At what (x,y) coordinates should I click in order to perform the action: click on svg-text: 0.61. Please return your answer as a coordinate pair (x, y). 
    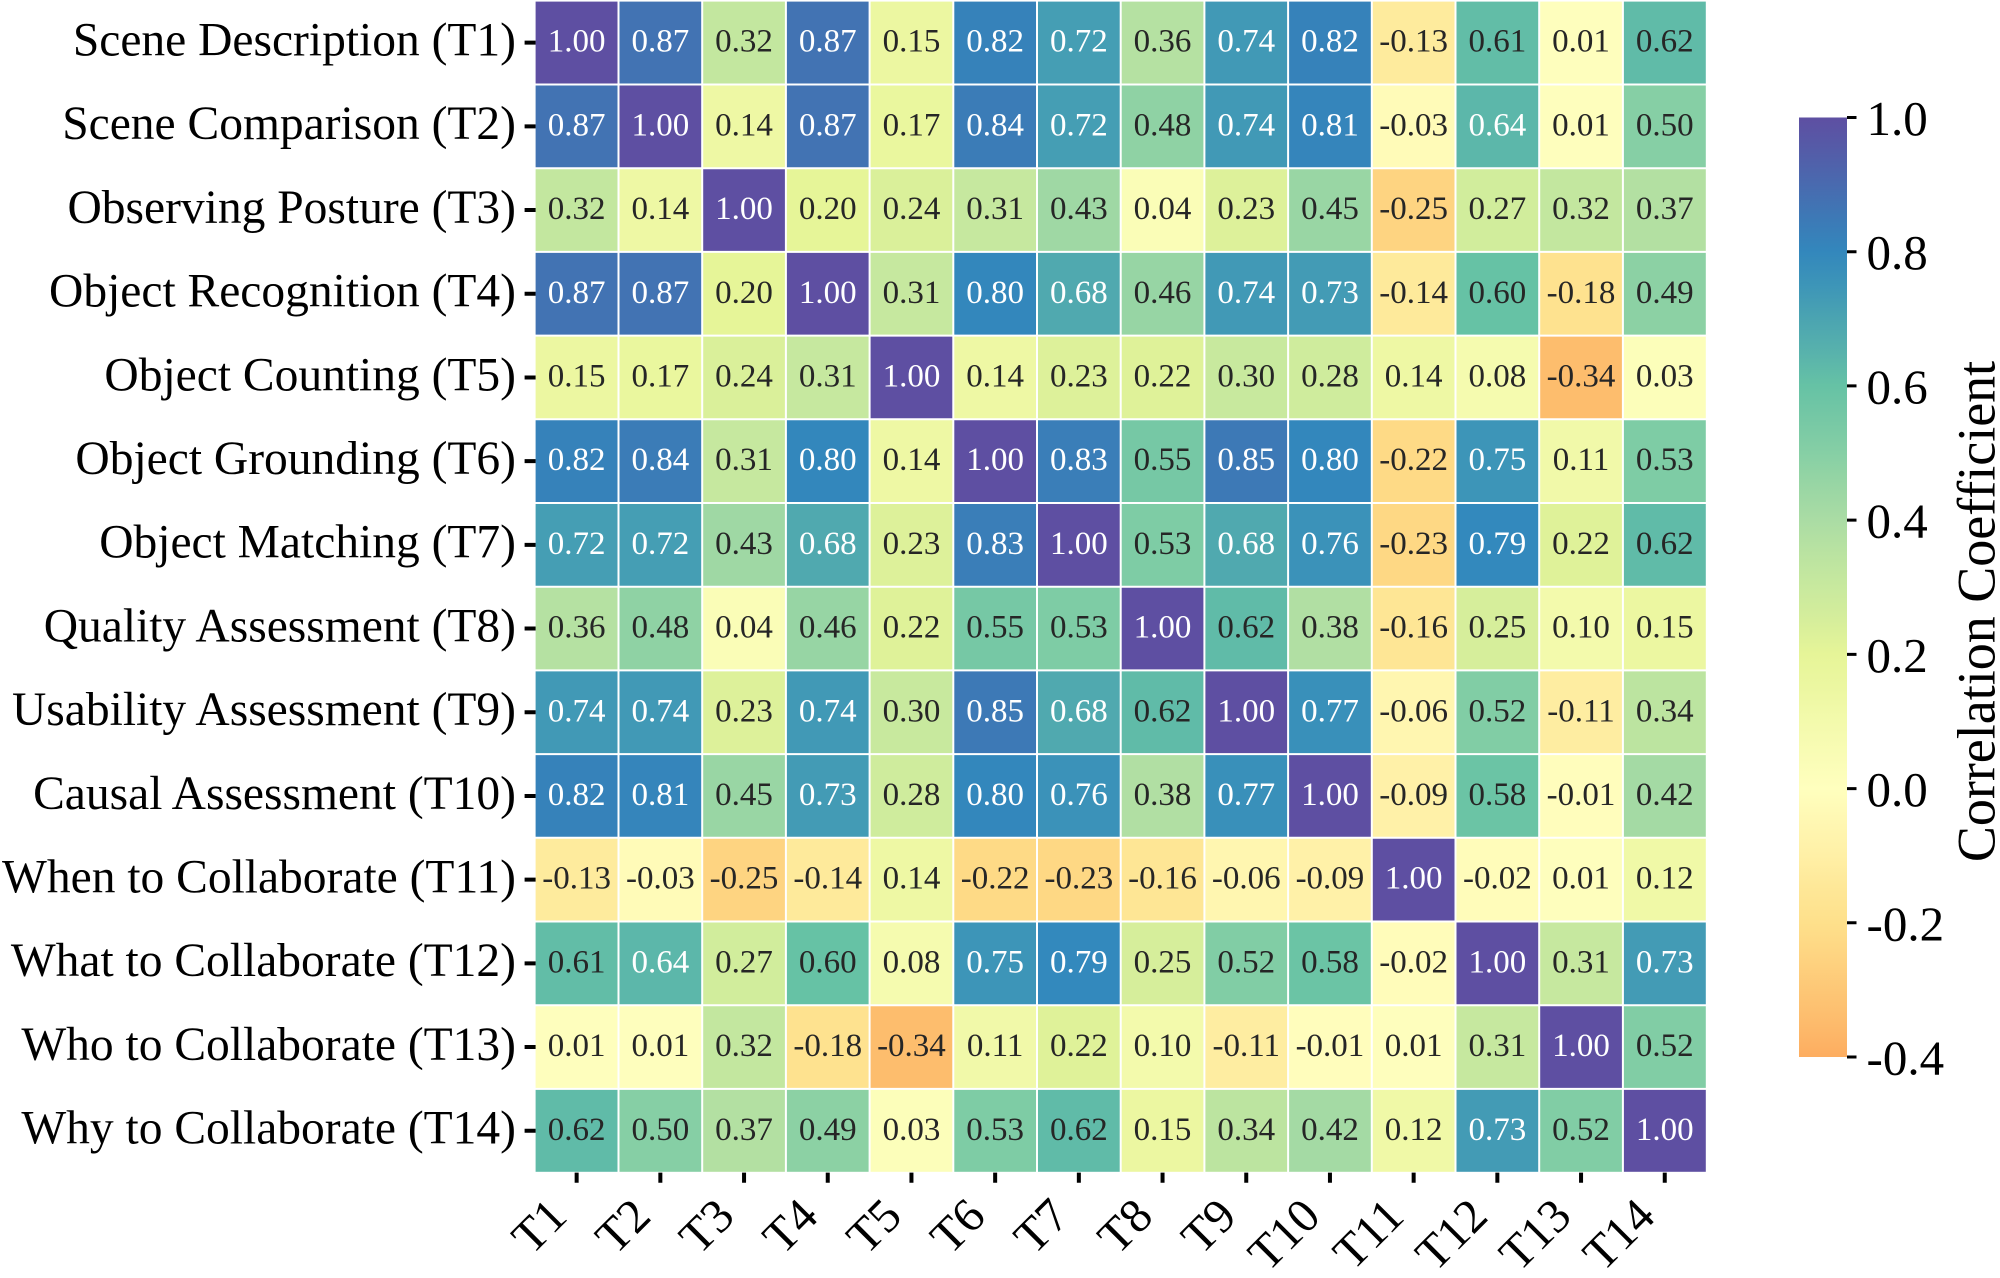
    Looking at the image, I should click on (1497, 42).